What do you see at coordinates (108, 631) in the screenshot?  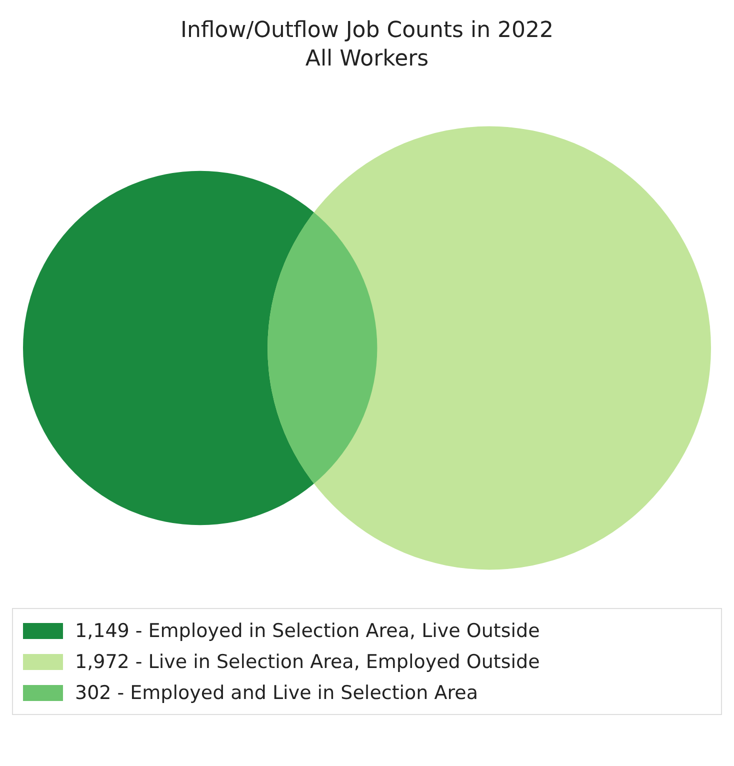 I see `data-label: 1,149 -` at bounding box center [108, 631].